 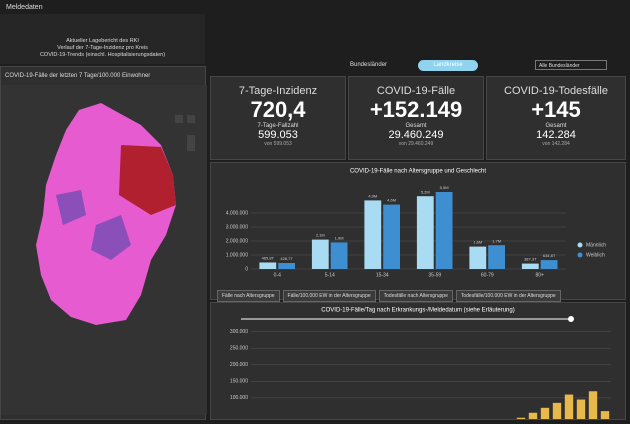 What do you see at coordinates (571, 319) in the screenshot?
I see `slider-handle` at bounding box center [571, 319].